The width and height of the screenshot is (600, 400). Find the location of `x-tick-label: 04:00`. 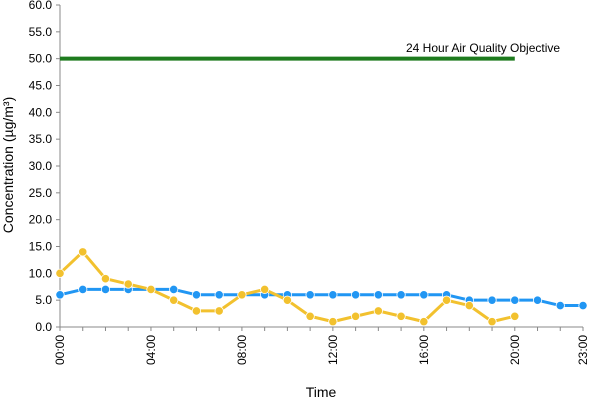

x-tick-label: 04:00 is located at coordinates (151, 350).